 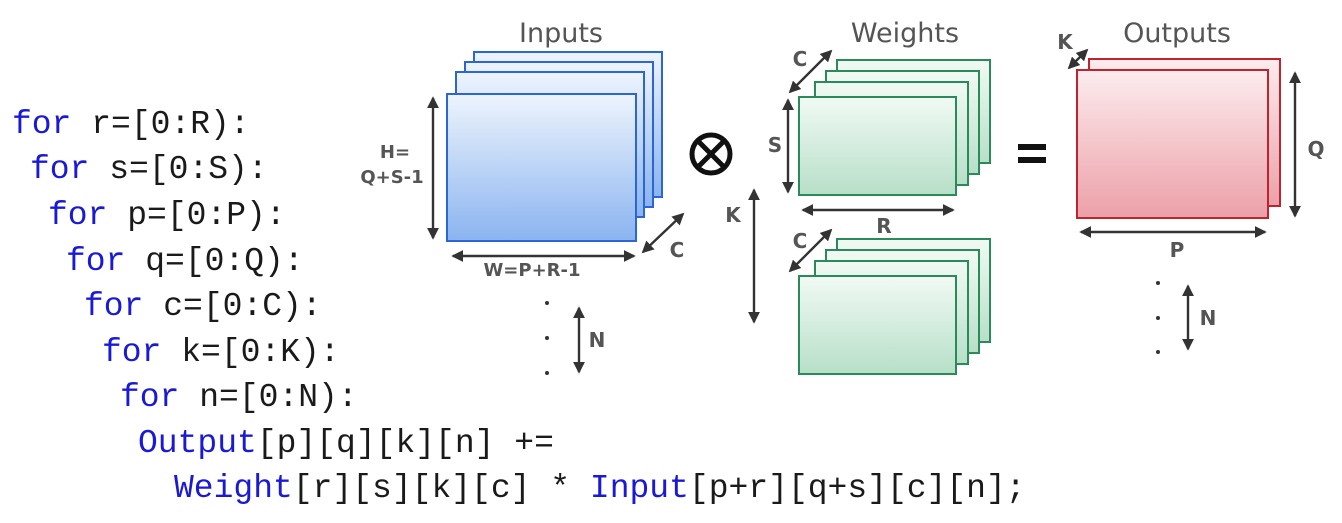 What do you see at coordinates (1065, 42) in the screenshot?
I see `output-channel-label: K` at bounding box center [1065, 42].